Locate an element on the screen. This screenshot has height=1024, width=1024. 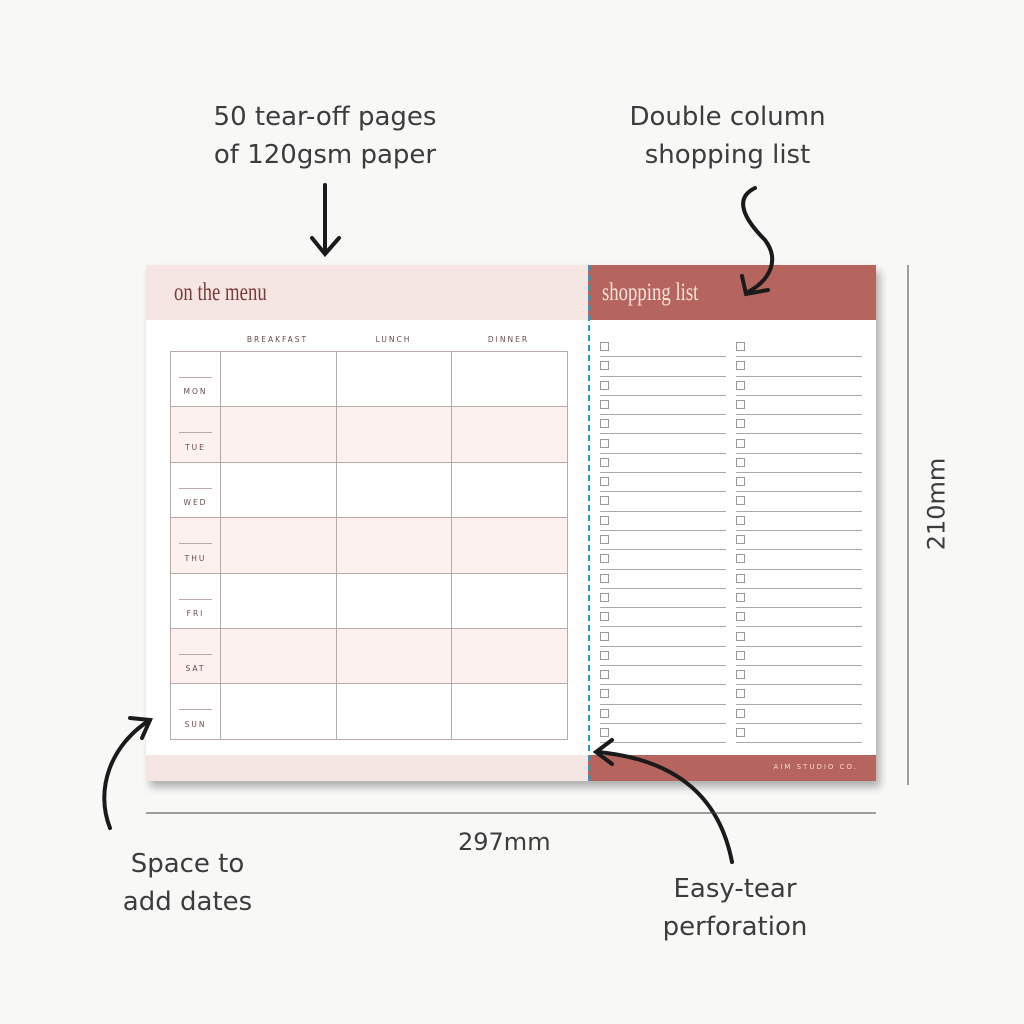
brand-name: AIM STUDIO CO. is located at coordinates (815, 767).